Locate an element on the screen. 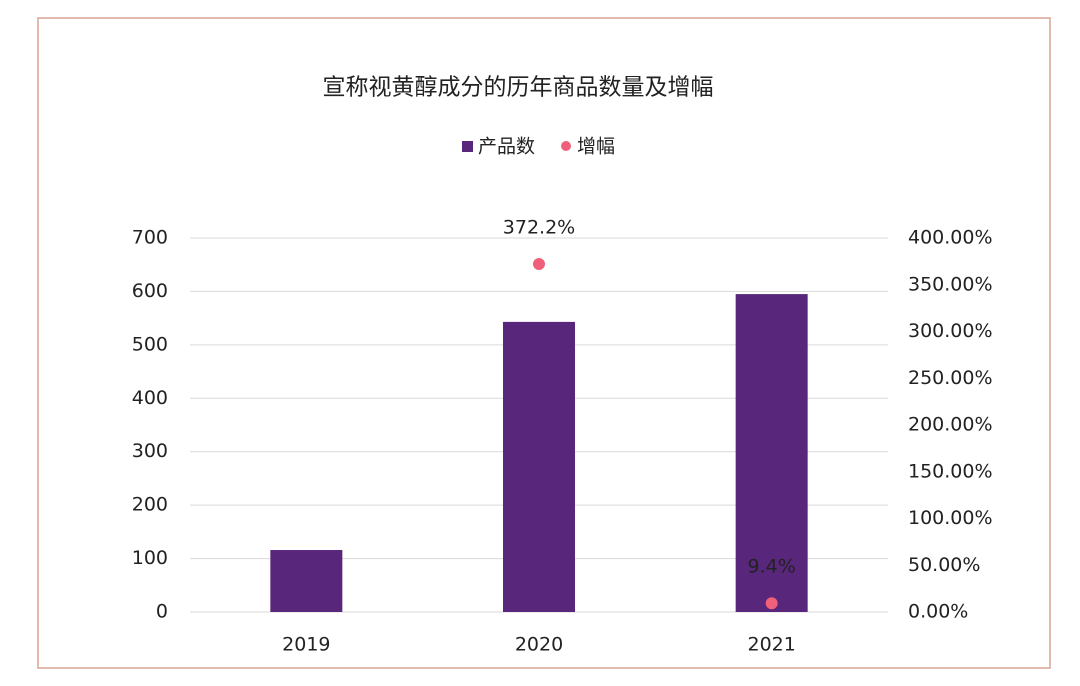 The image size is (1080, 686). y2-tick-label: 0.00% is located at coordinates (938, 612).